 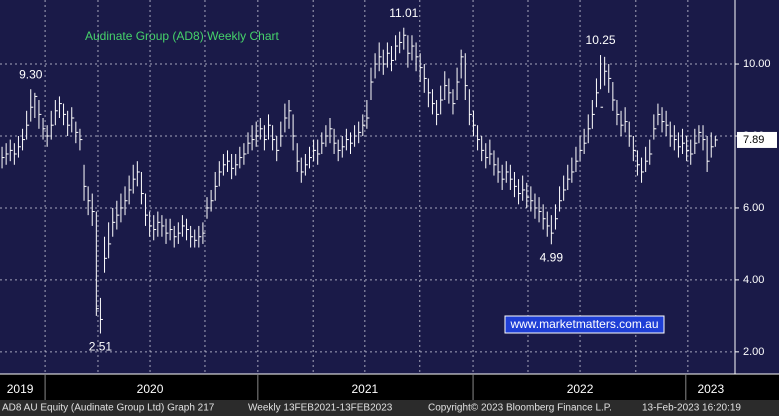 I want to click on link-box, so click(x=584, y=324).